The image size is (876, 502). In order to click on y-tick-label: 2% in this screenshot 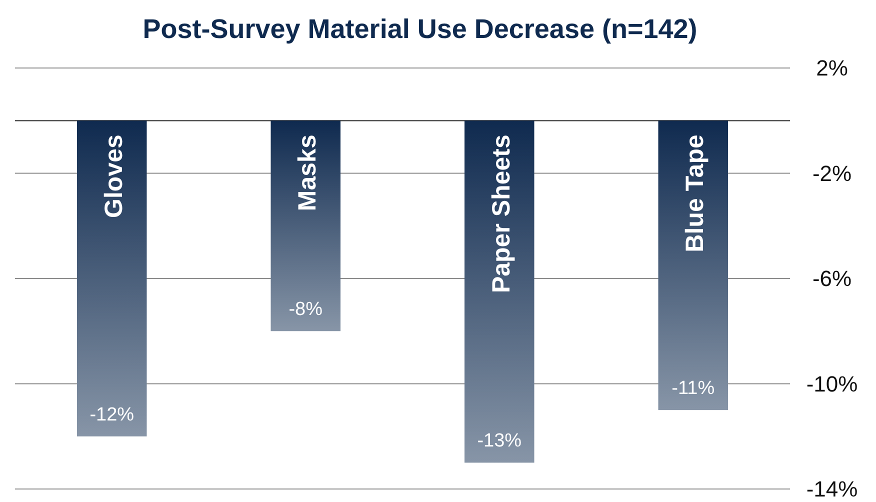, I will do `click(832, 68)`.